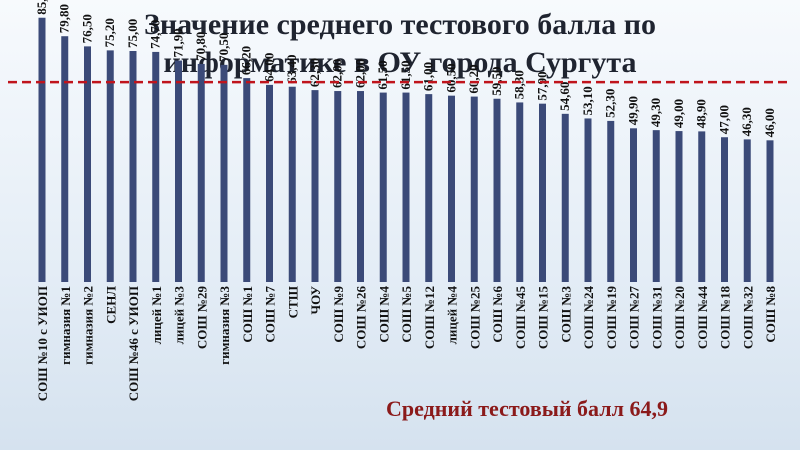 This screenshot has width=800, height=450. Describe the element at coordinates (496, 80) in the screenshot. I see `bar-value-label: 59,50` at that location.